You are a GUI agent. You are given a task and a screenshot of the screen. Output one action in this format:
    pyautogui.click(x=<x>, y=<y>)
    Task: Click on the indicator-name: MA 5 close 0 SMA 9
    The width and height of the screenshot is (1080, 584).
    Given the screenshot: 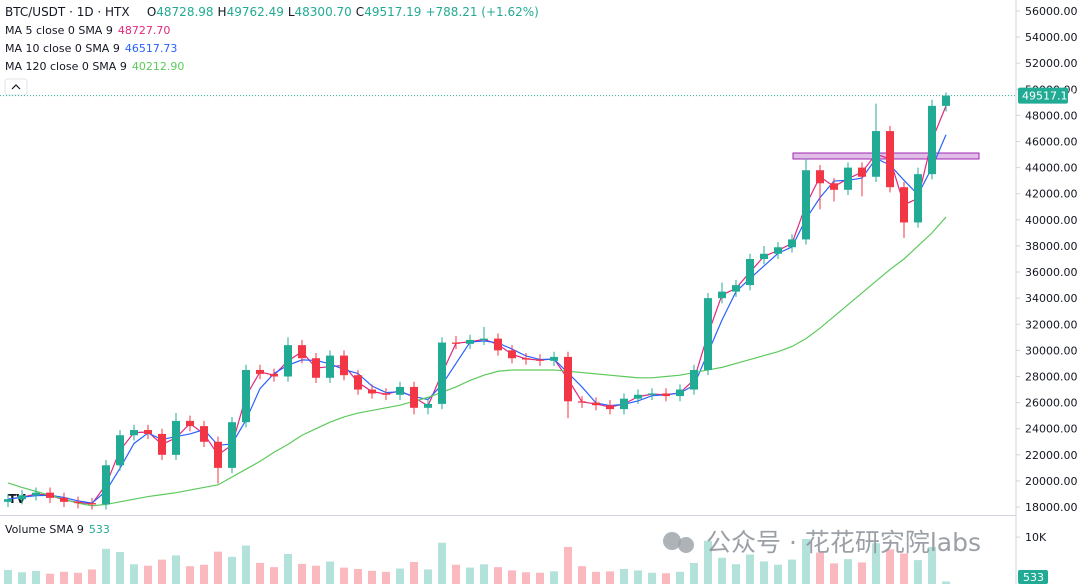 What is the action you would take?
    pyautogui.click(x=59, y=30)
    